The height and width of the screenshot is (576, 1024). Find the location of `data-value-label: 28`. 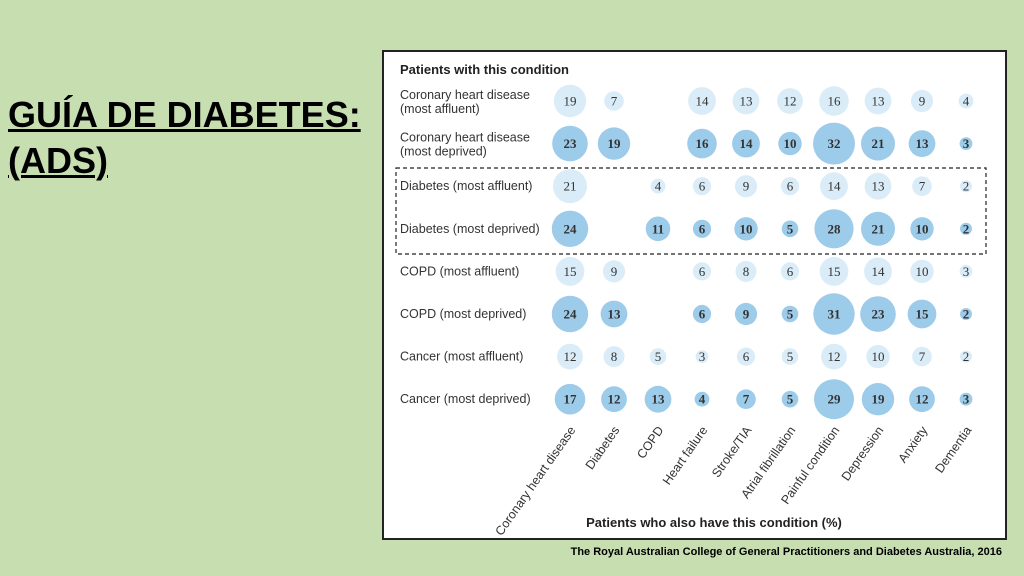

data-value-label: 28 is located at coordinates (835, 228).